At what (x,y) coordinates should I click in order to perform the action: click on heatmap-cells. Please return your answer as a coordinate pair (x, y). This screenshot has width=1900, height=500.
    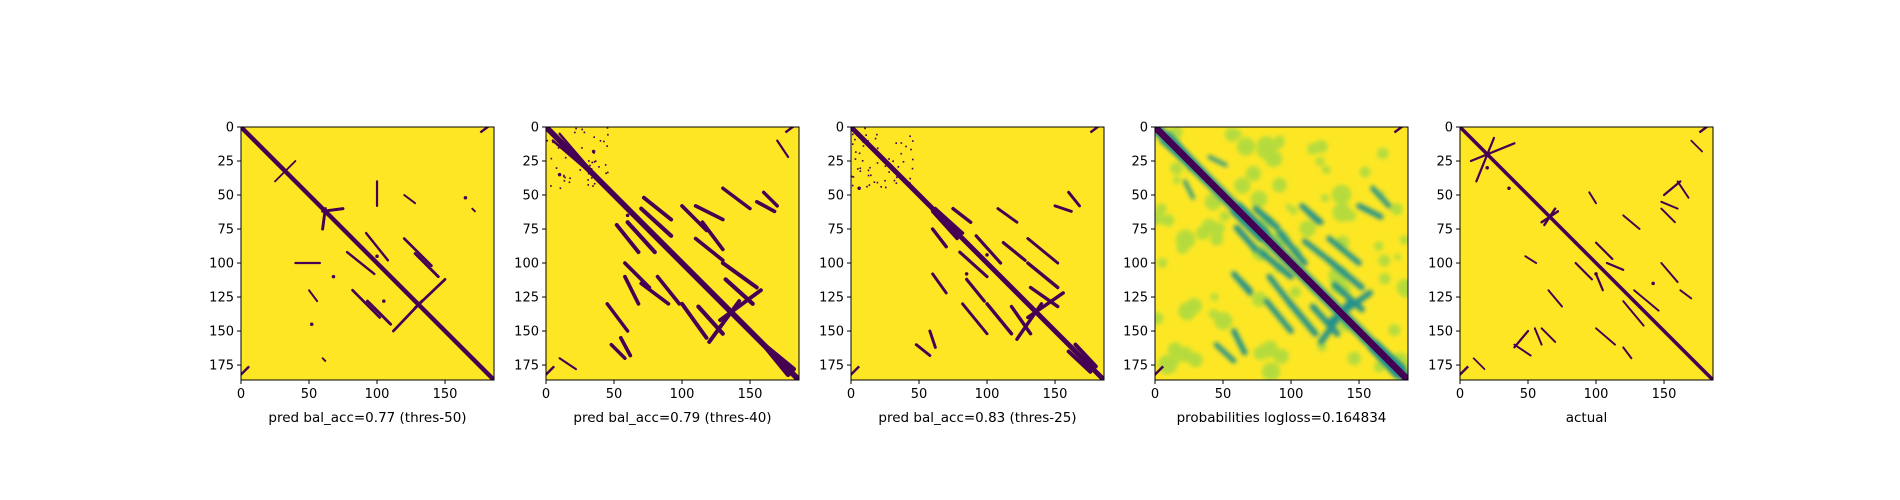
    Looking at the image, I should click on (367, 253).